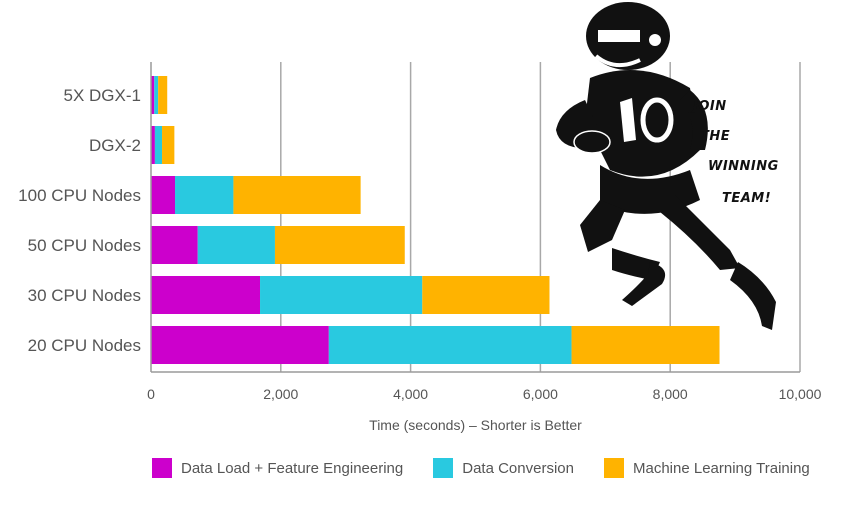 The width and height of the screenshot is (844, 526). I want to click on x-tick-label: 8,000, so click(670, 394).